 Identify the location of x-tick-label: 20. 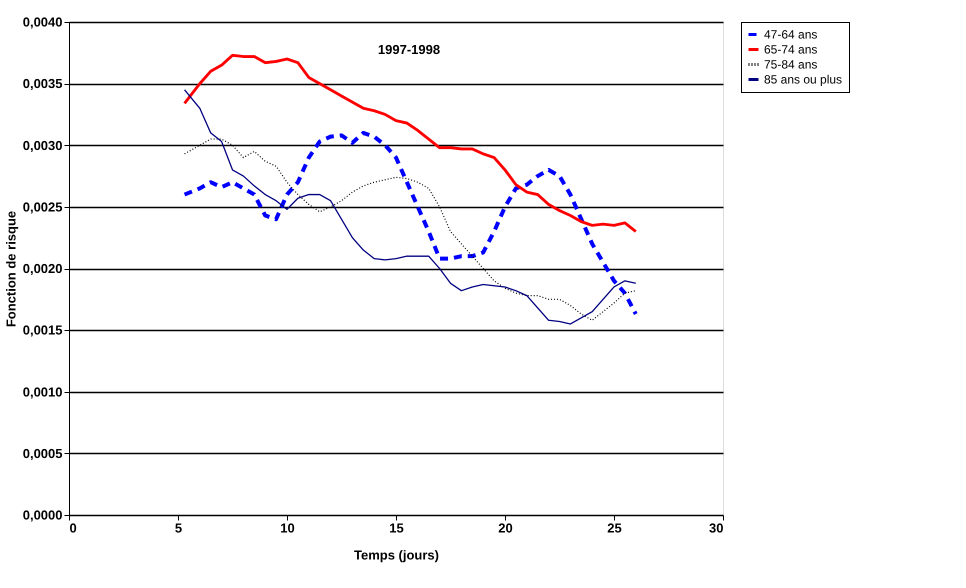
(505, 528).